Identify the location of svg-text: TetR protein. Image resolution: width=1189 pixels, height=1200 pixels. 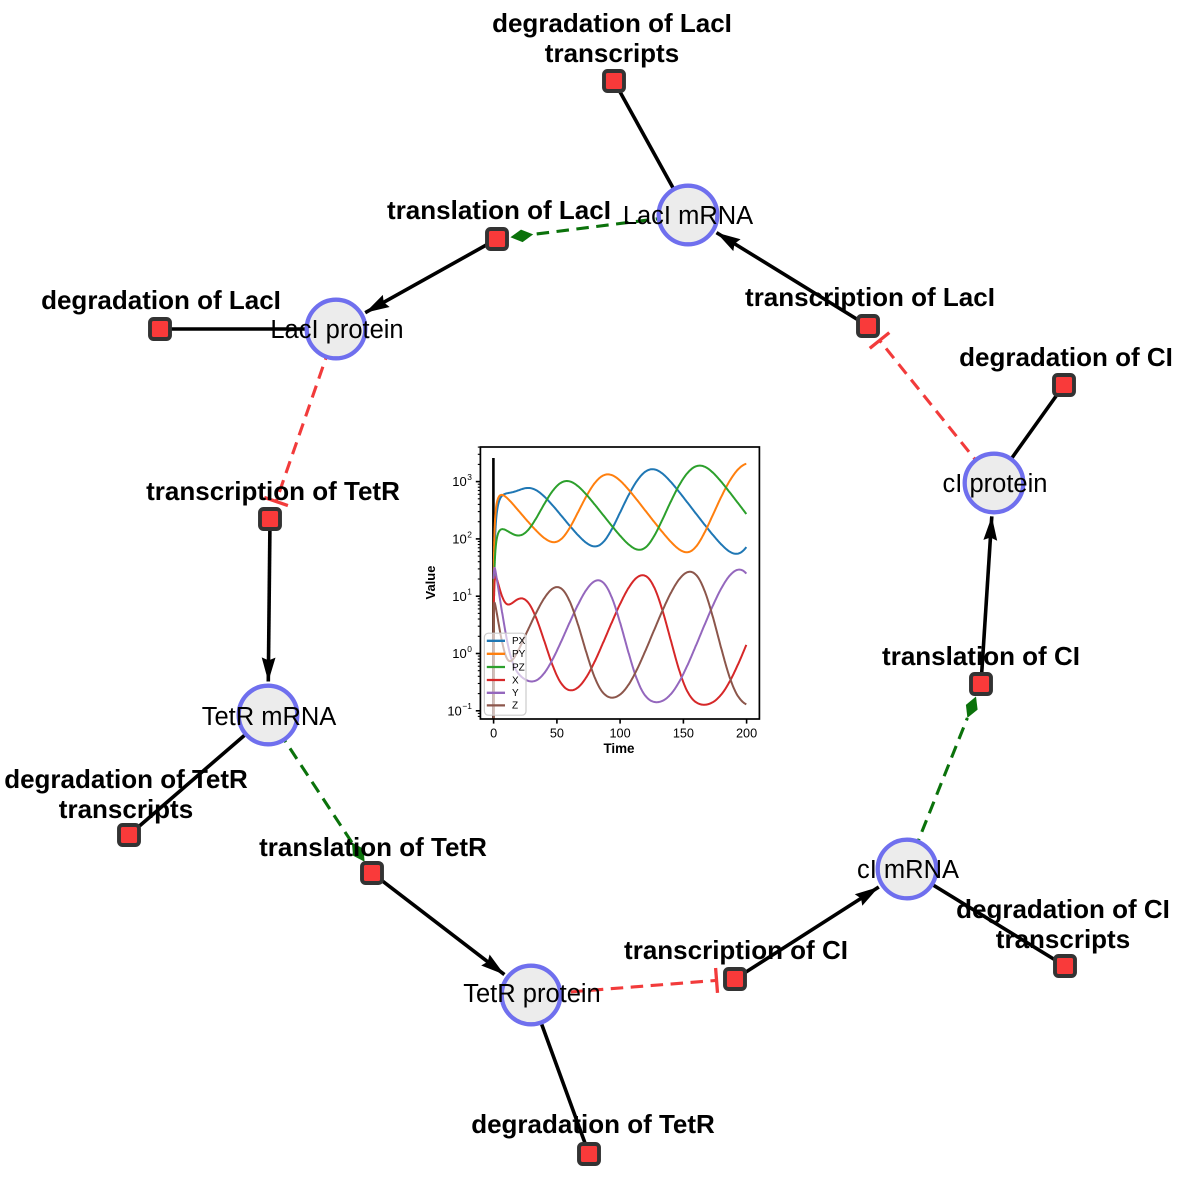
(532, 994).